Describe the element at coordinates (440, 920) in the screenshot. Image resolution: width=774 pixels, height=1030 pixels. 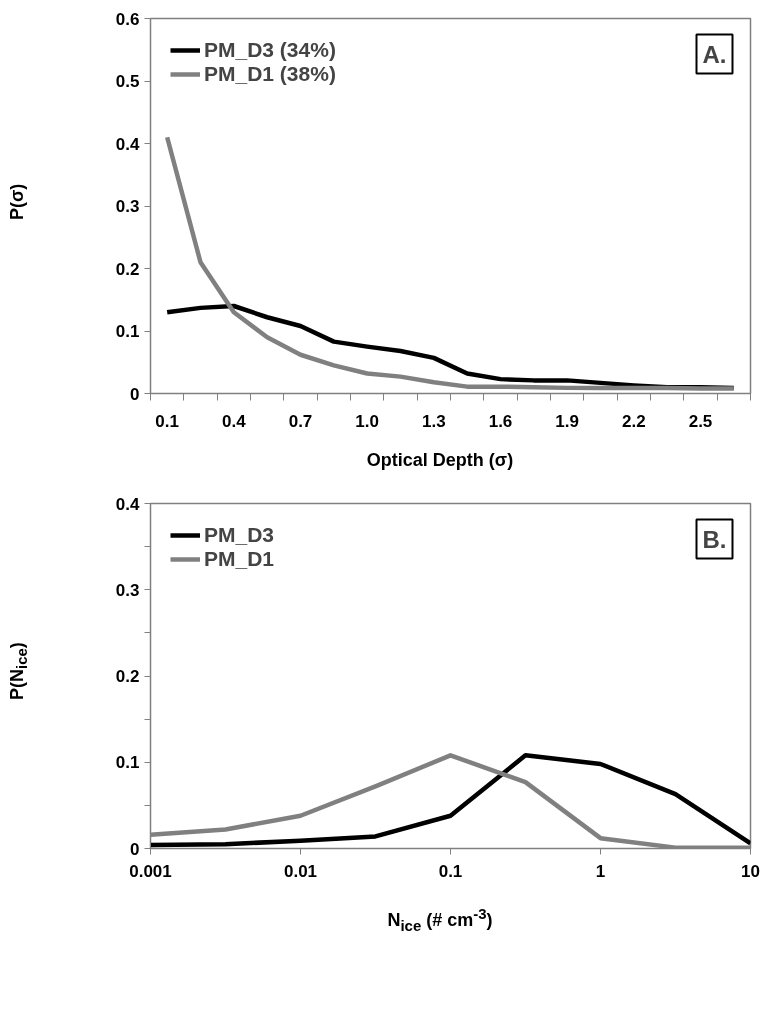
I see `x-axis-title: N$_{ice}$ (# cm$^{-3}$)` at that location.